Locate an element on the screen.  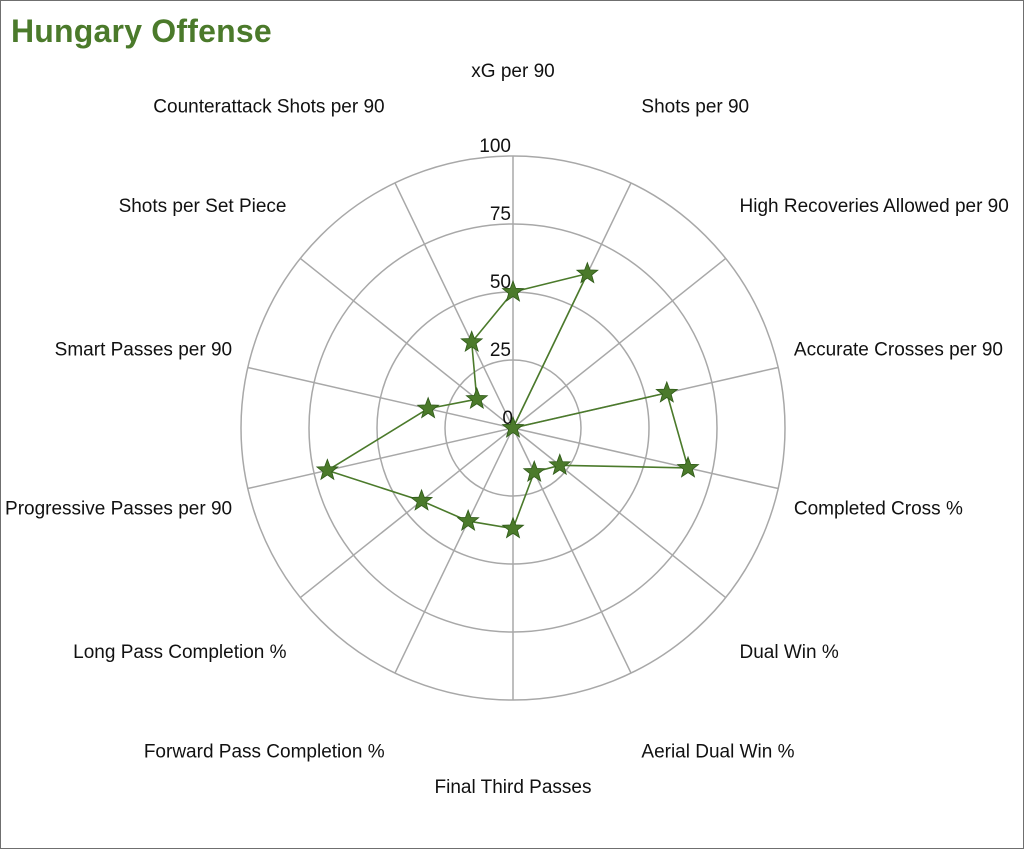
axis-label-7: Final Third Passes is located at coordinates (513, 787).